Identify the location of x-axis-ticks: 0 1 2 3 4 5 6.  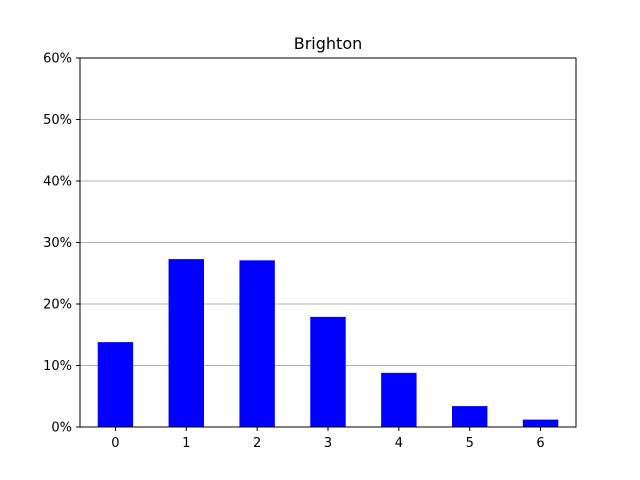
(328, 439).